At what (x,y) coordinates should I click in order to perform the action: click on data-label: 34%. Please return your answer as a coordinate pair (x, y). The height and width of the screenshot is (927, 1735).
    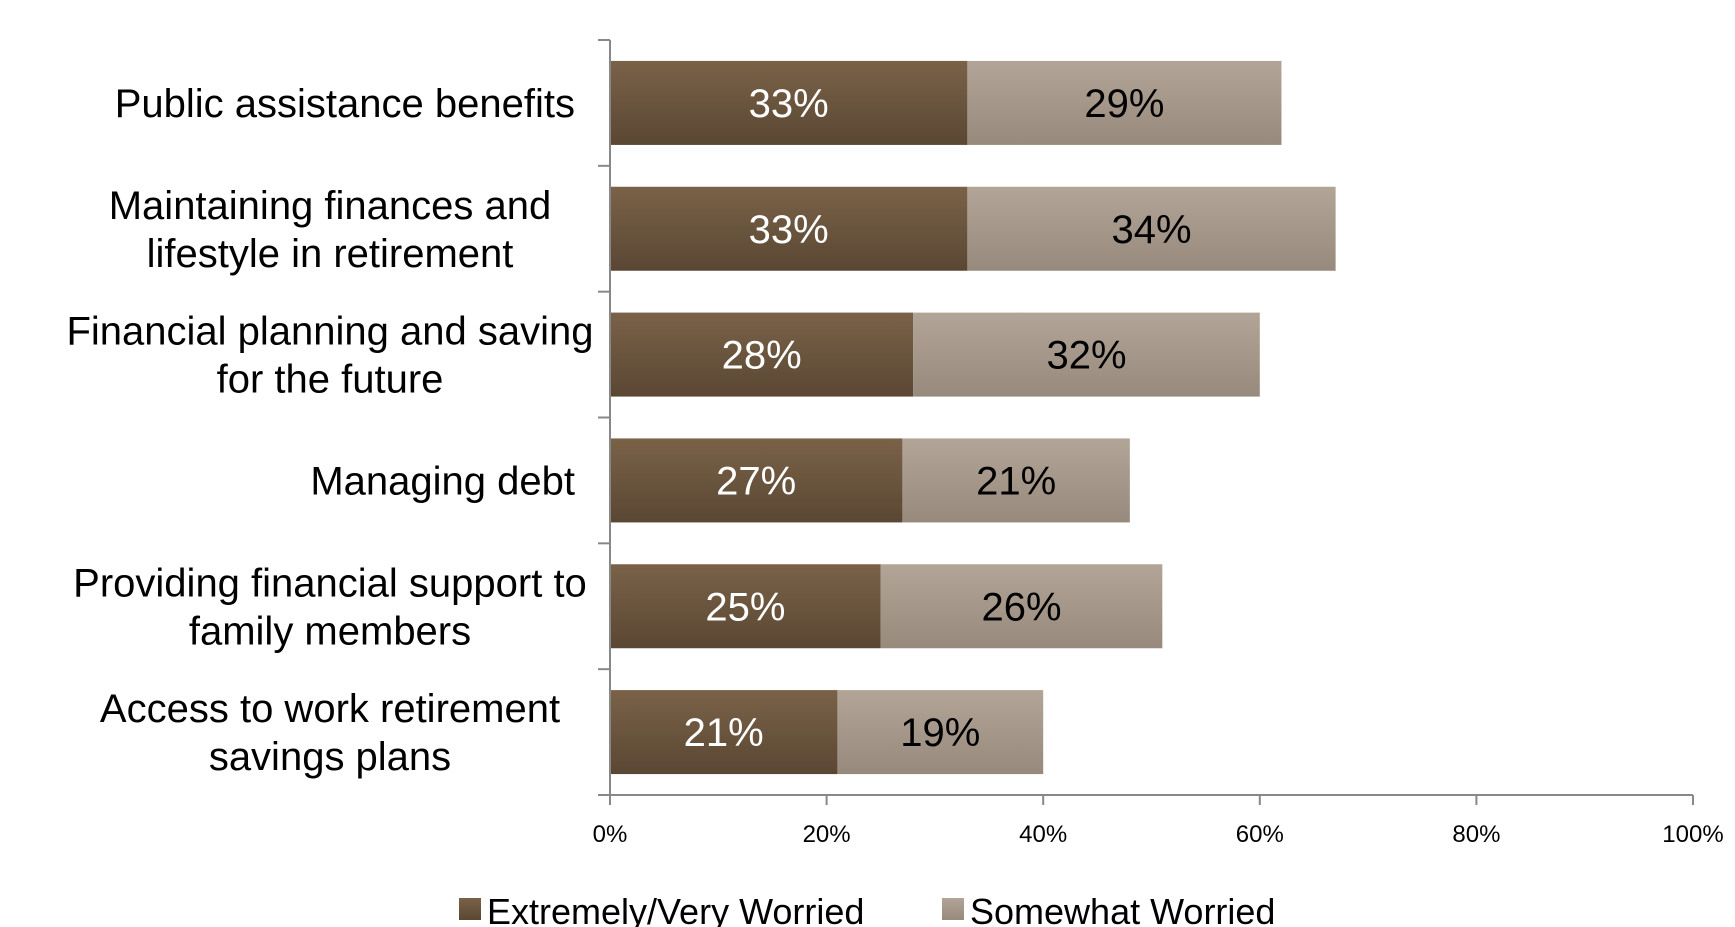
    Looking at the image, I should click on (1151, 230).